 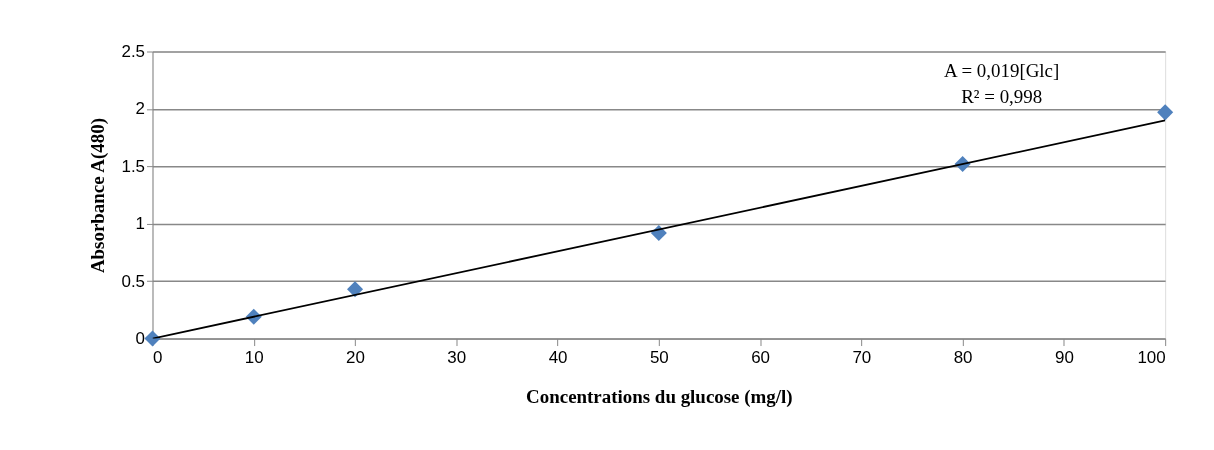 I want to click on y-tick-label: 1, so click(x=140, y=224).